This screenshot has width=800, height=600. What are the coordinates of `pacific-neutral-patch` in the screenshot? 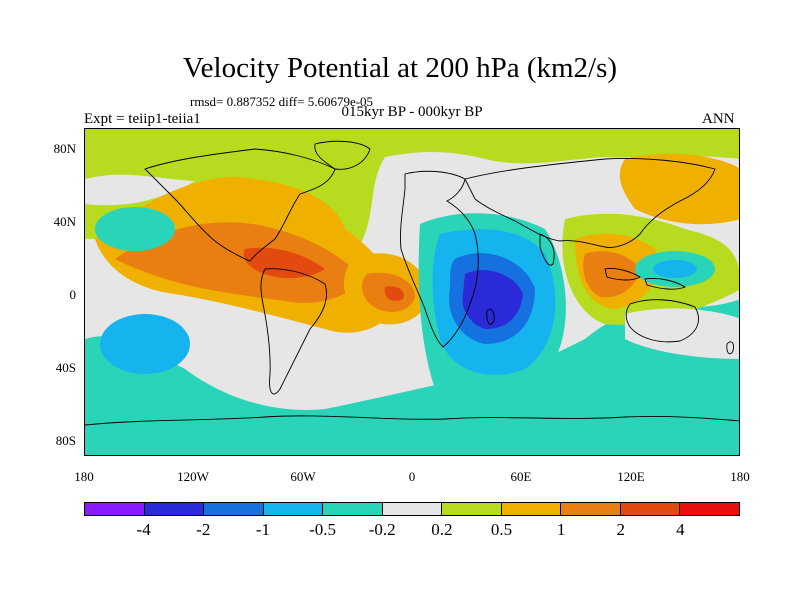 It's located at (140, 190).